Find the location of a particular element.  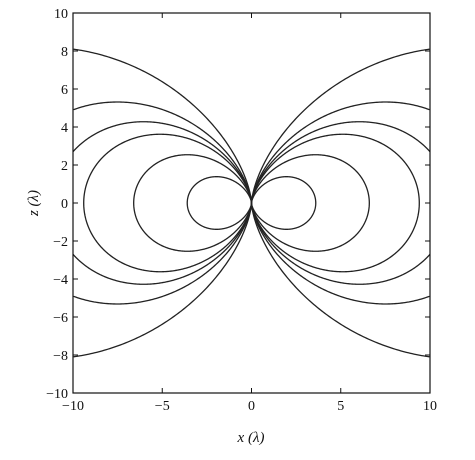

x-tick-label: 0 is located at coordinates (251, 406).